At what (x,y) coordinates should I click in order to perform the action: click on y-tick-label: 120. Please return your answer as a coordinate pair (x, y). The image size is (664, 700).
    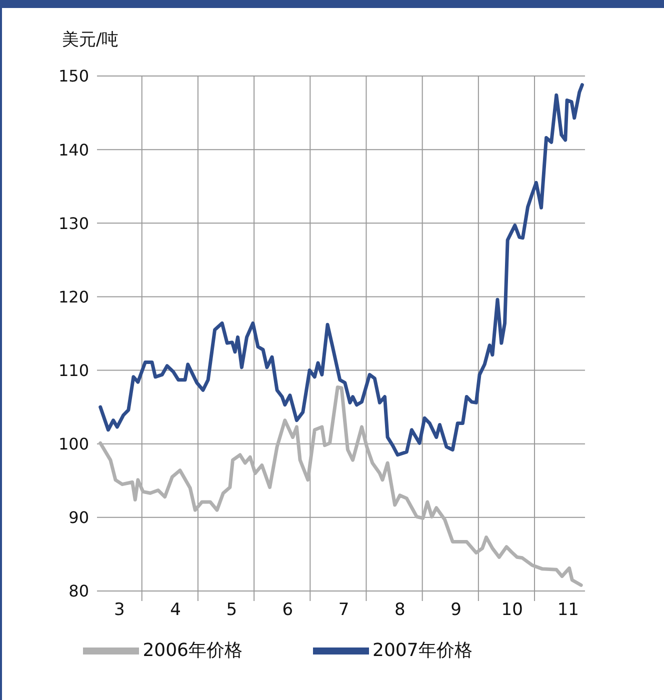
    Looking at the image, I should click on (73, 296).